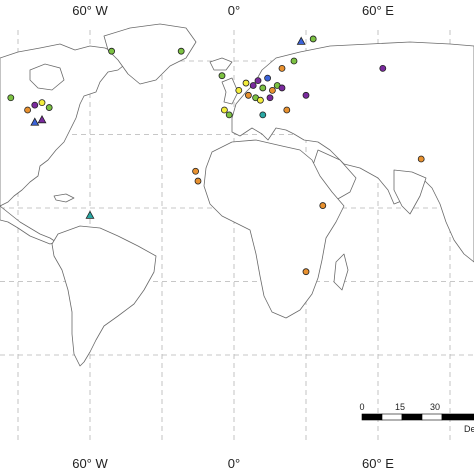  Describe the element at coordinates (469, 429) in the screenshot. I see `scale-bar-unit: De` at that location.